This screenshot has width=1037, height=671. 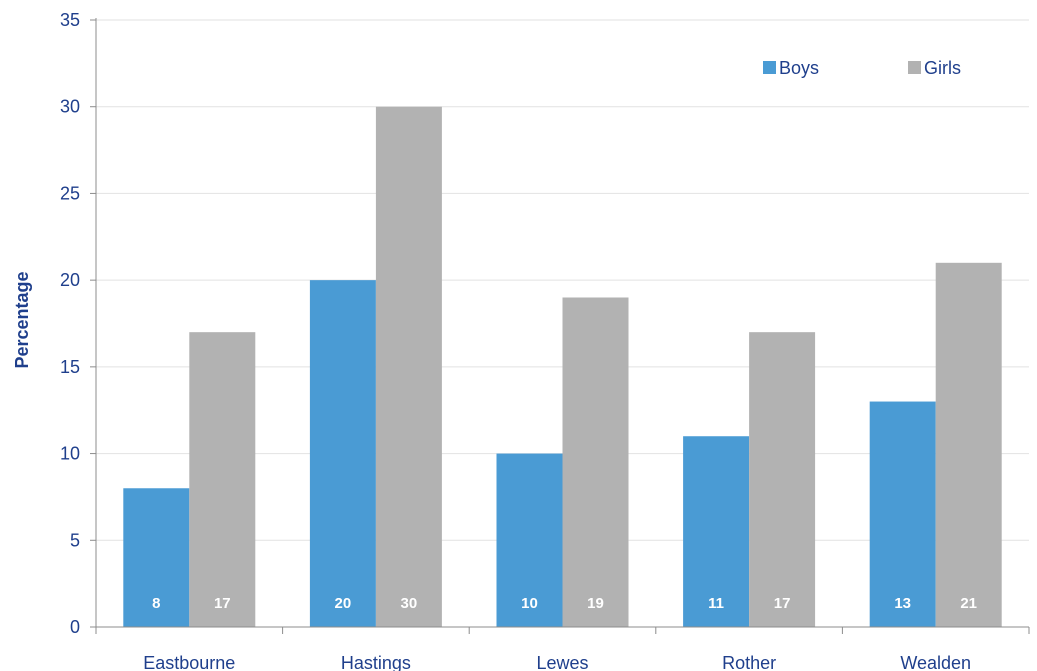 I want to click on legend-label: Boys, so click(x=799, y=68).